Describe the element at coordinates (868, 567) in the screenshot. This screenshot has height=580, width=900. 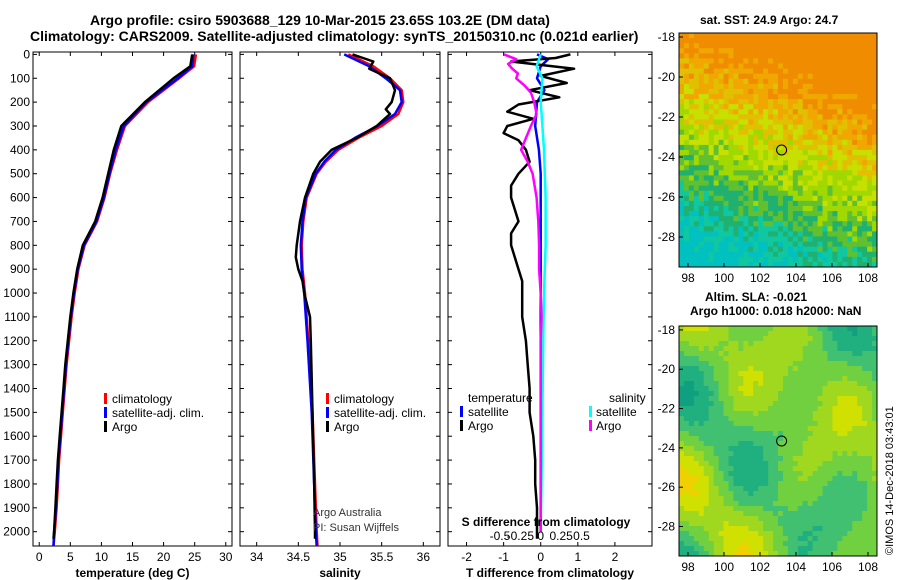
I see `sla-map-lon-label: 108` at that location.